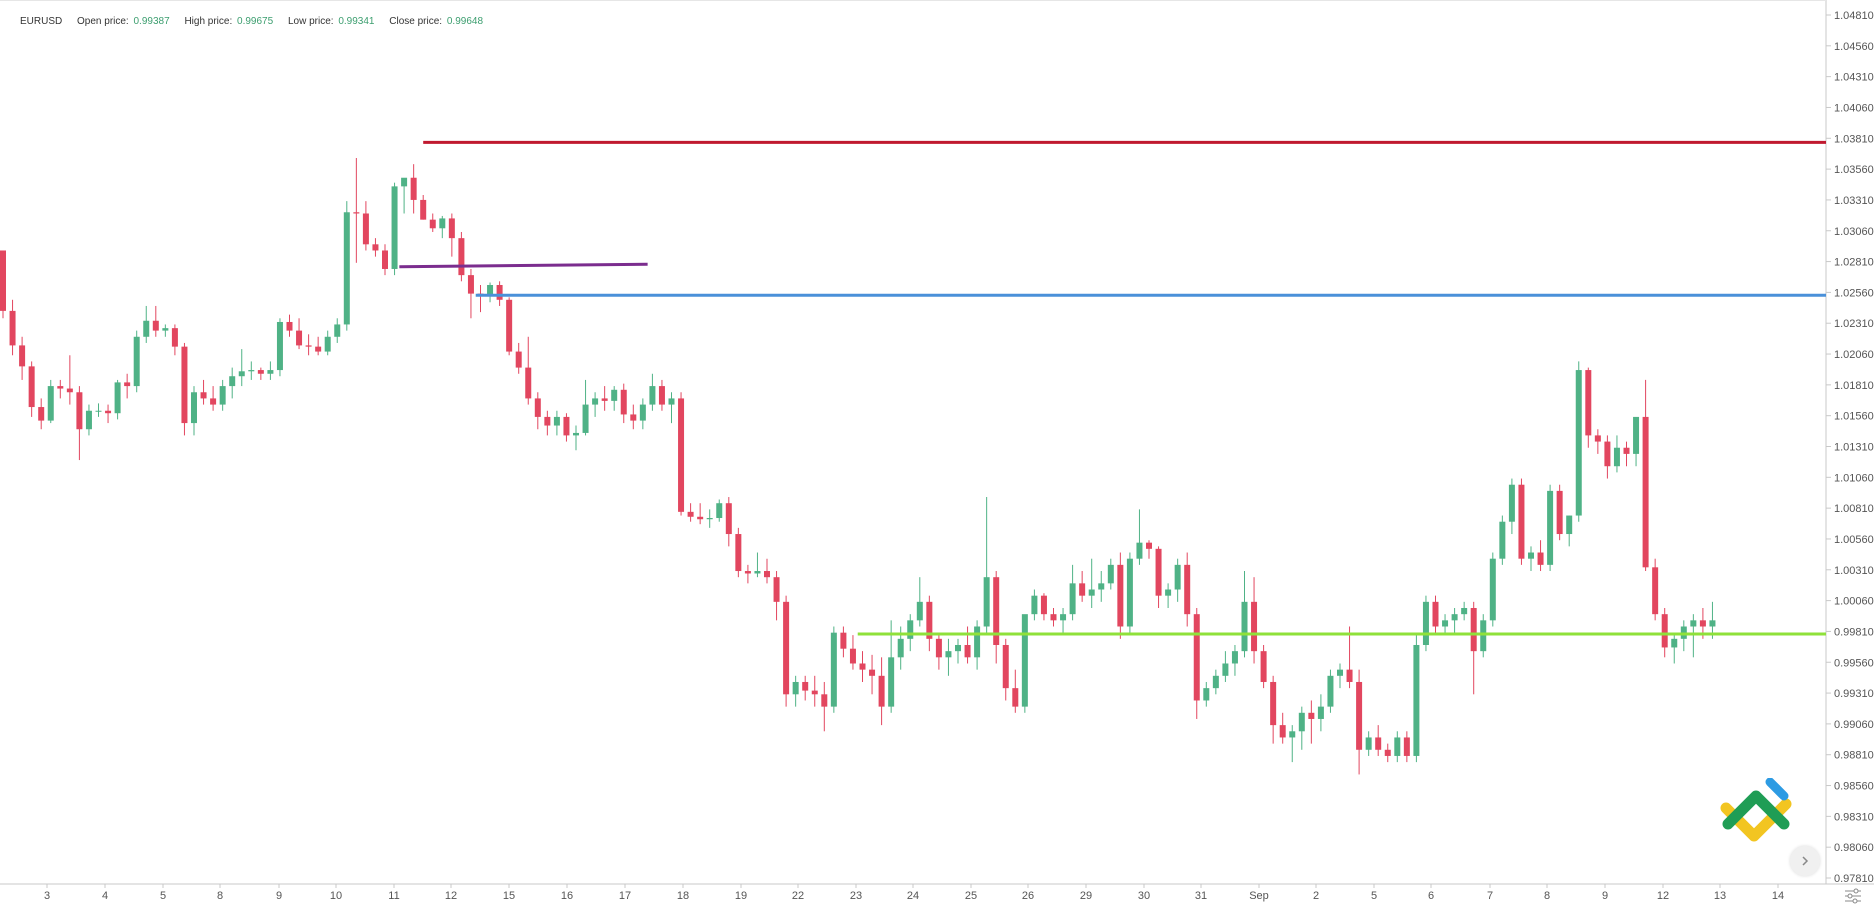  Describe the element at coordinates (1490, 896) in the screenshot. I see `x-tick-label: 7` at that location.